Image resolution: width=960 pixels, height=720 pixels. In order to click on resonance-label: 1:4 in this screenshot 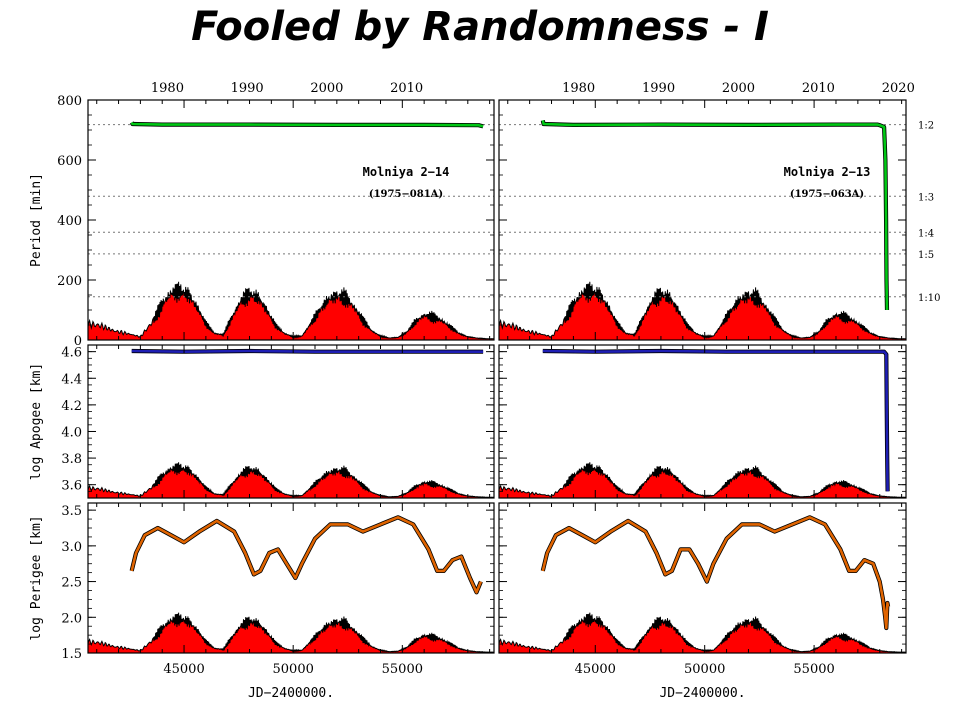, I will do `click(926, 233)`.